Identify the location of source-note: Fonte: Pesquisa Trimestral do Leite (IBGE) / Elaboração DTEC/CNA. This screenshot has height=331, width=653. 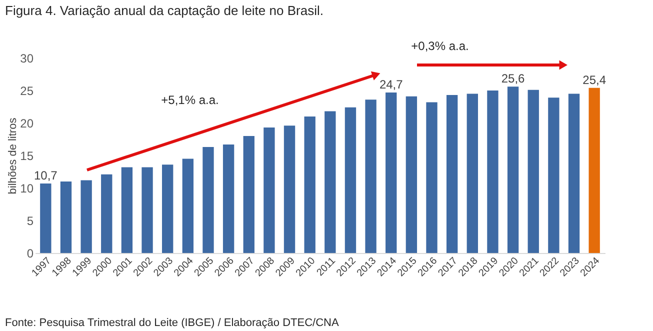
(172, 323).